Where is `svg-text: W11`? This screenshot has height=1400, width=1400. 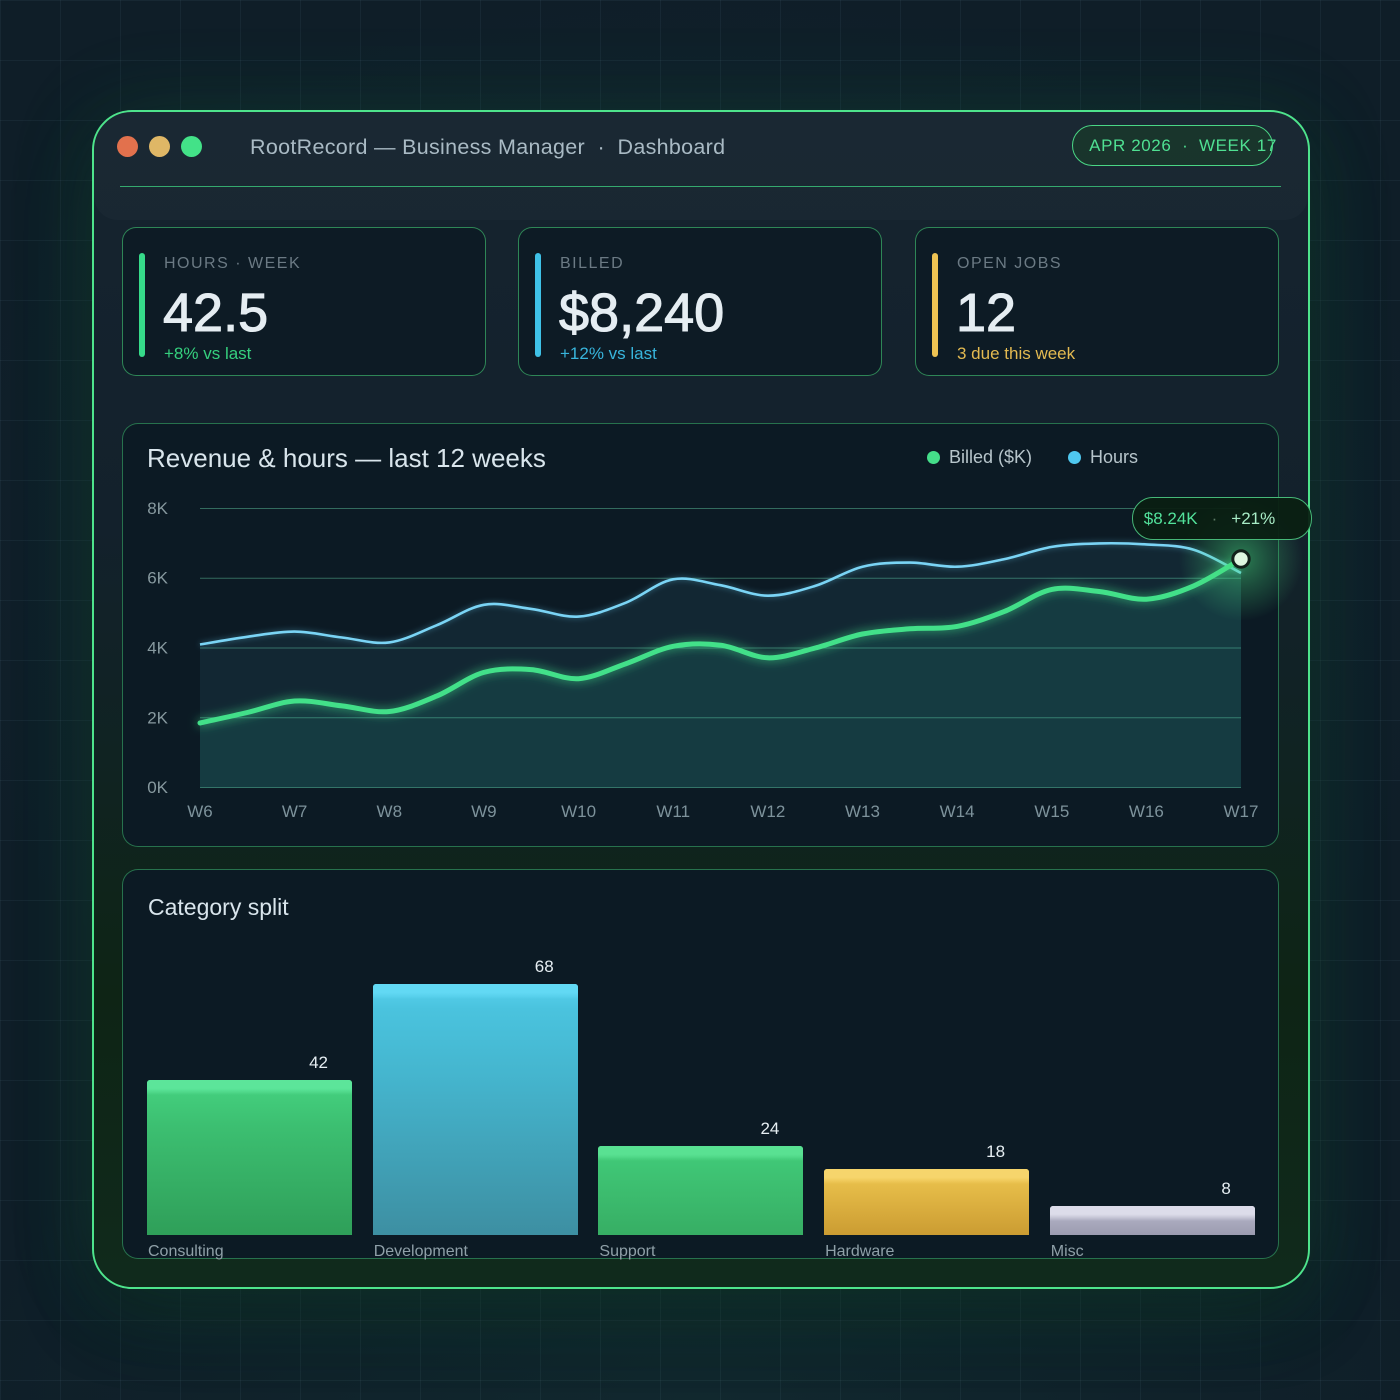 svg-text: W11 is located at coordinates (673, 811).